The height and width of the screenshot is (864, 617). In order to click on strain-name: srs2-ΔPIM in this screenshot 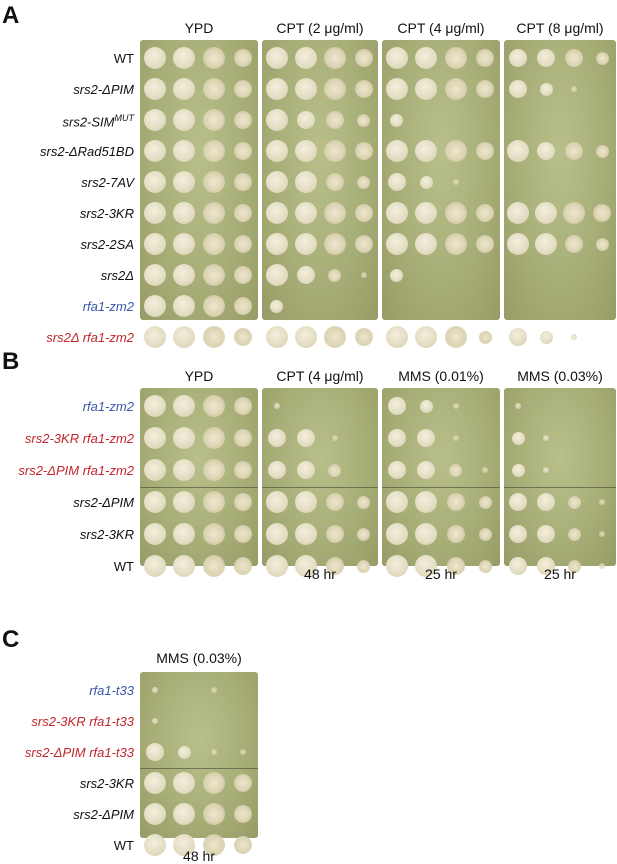, I will do `click(103, 89)`.